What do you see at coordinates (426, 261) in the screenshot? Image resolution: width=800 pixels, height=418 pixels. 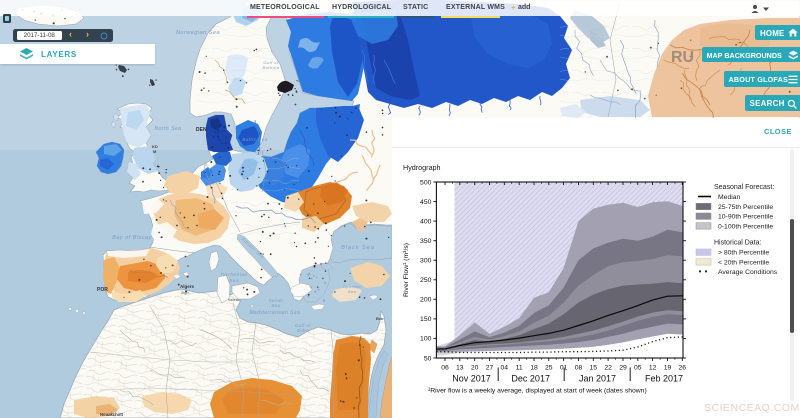 I see `svg-text: 300` at bounding box center [426, 261].